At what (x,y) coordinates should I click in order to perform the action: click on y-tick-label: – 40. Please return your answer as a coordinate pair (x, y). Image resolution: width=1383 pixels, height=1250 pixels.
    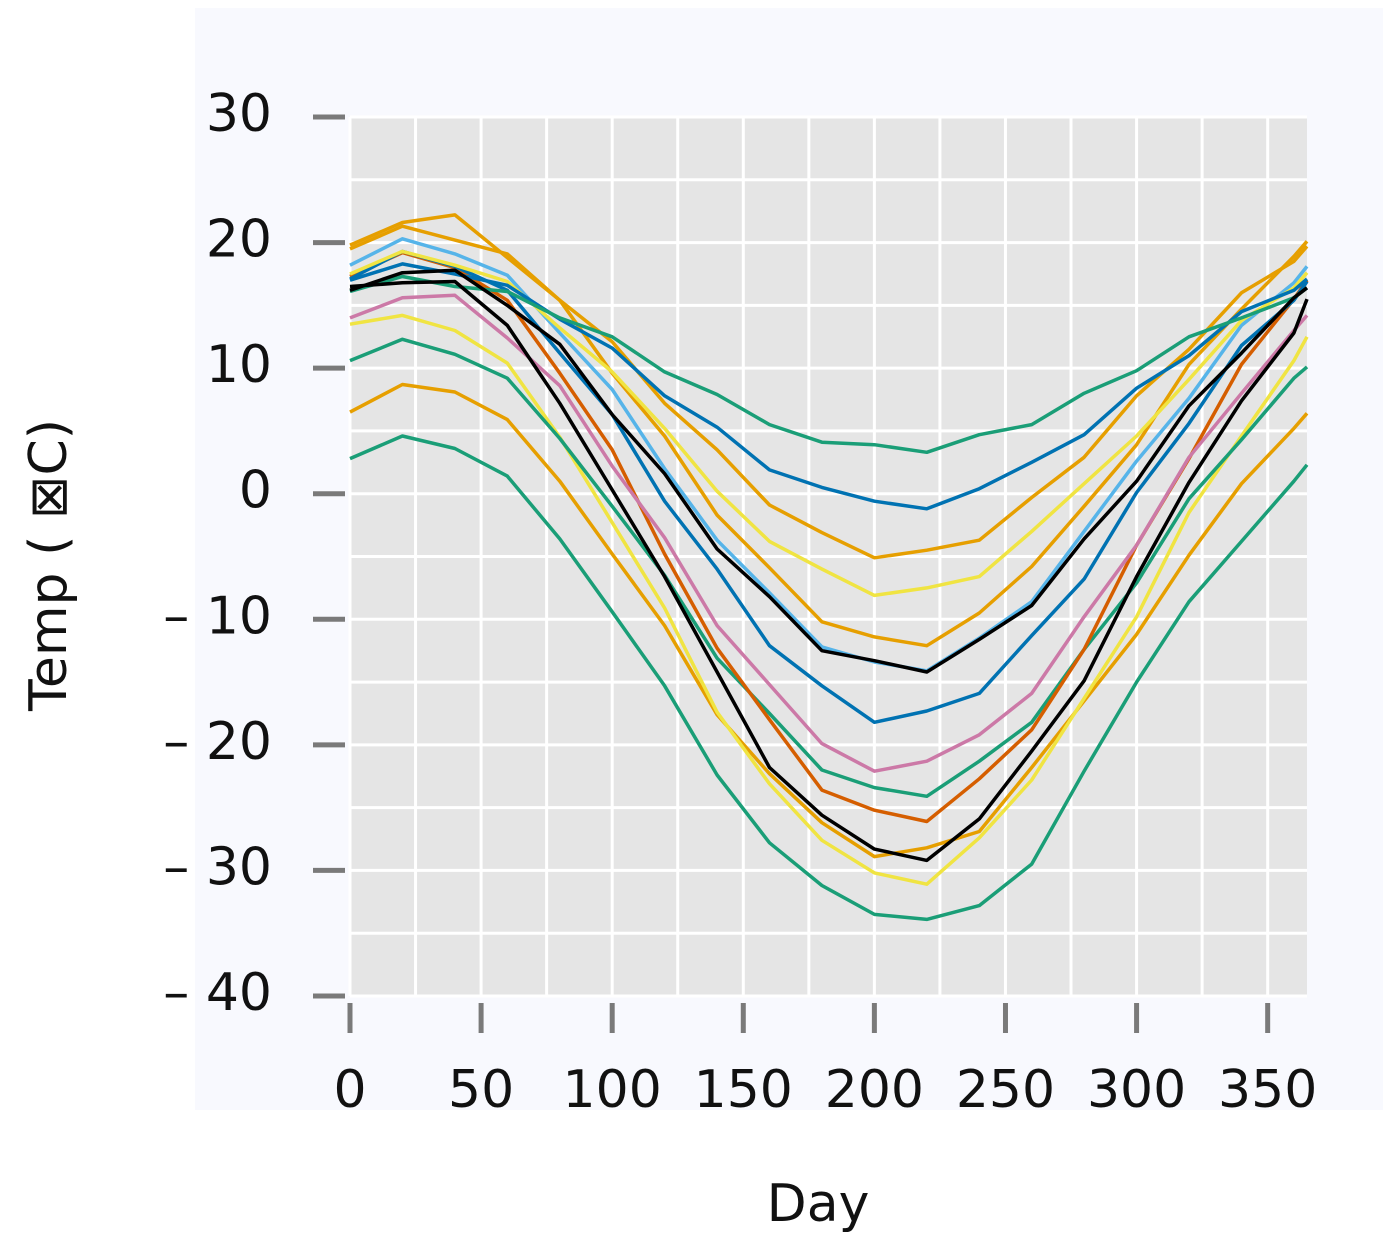
    Looking at the image, I should click on (217, 993).